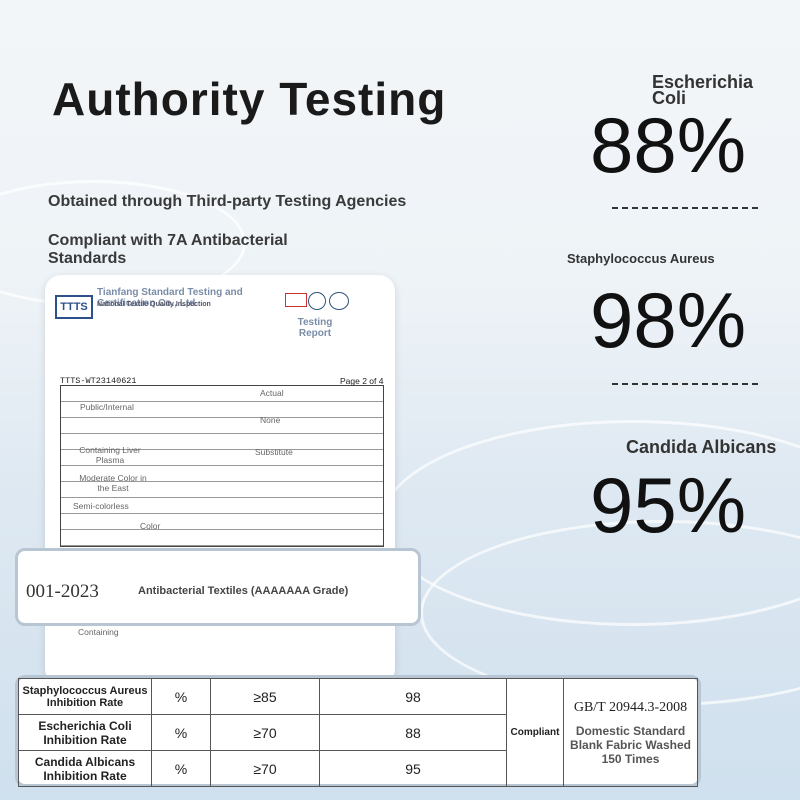  I want to click on report-logo: TTTS, so click(74, 307).